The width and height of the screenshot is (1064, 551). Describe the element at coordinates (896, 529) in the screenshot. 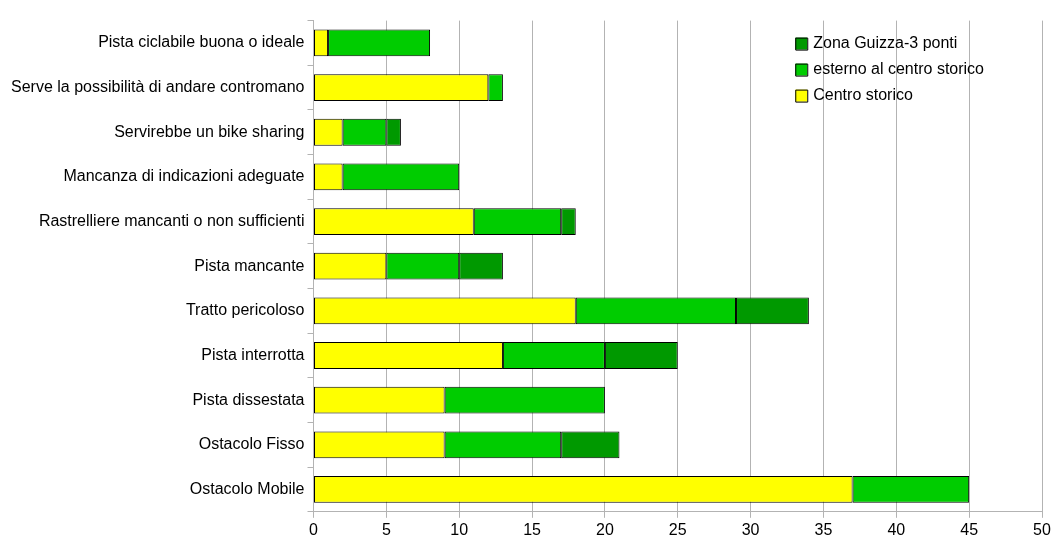

I see `x-tick-label: 40` at that location.